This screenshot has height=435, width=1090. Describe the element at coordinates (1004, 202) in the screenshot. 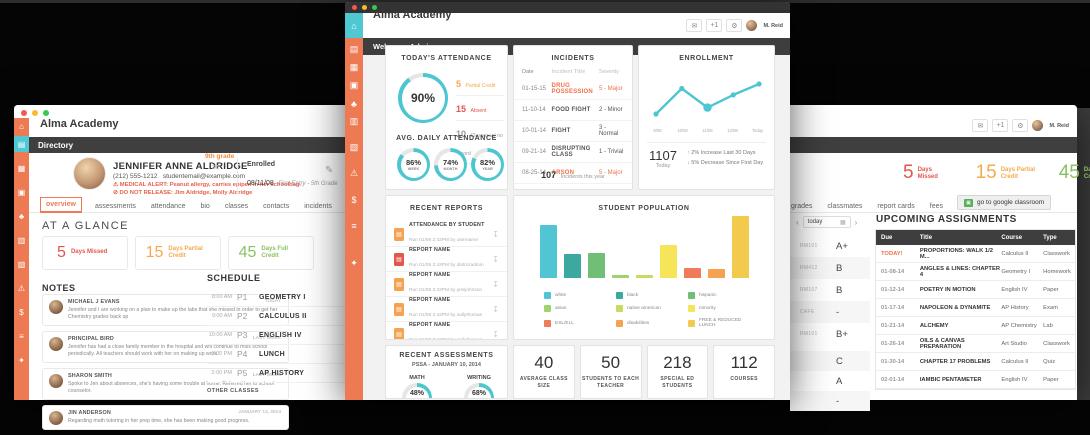

I see `google-classroom-button: ▣ go to google classroom` at that location.